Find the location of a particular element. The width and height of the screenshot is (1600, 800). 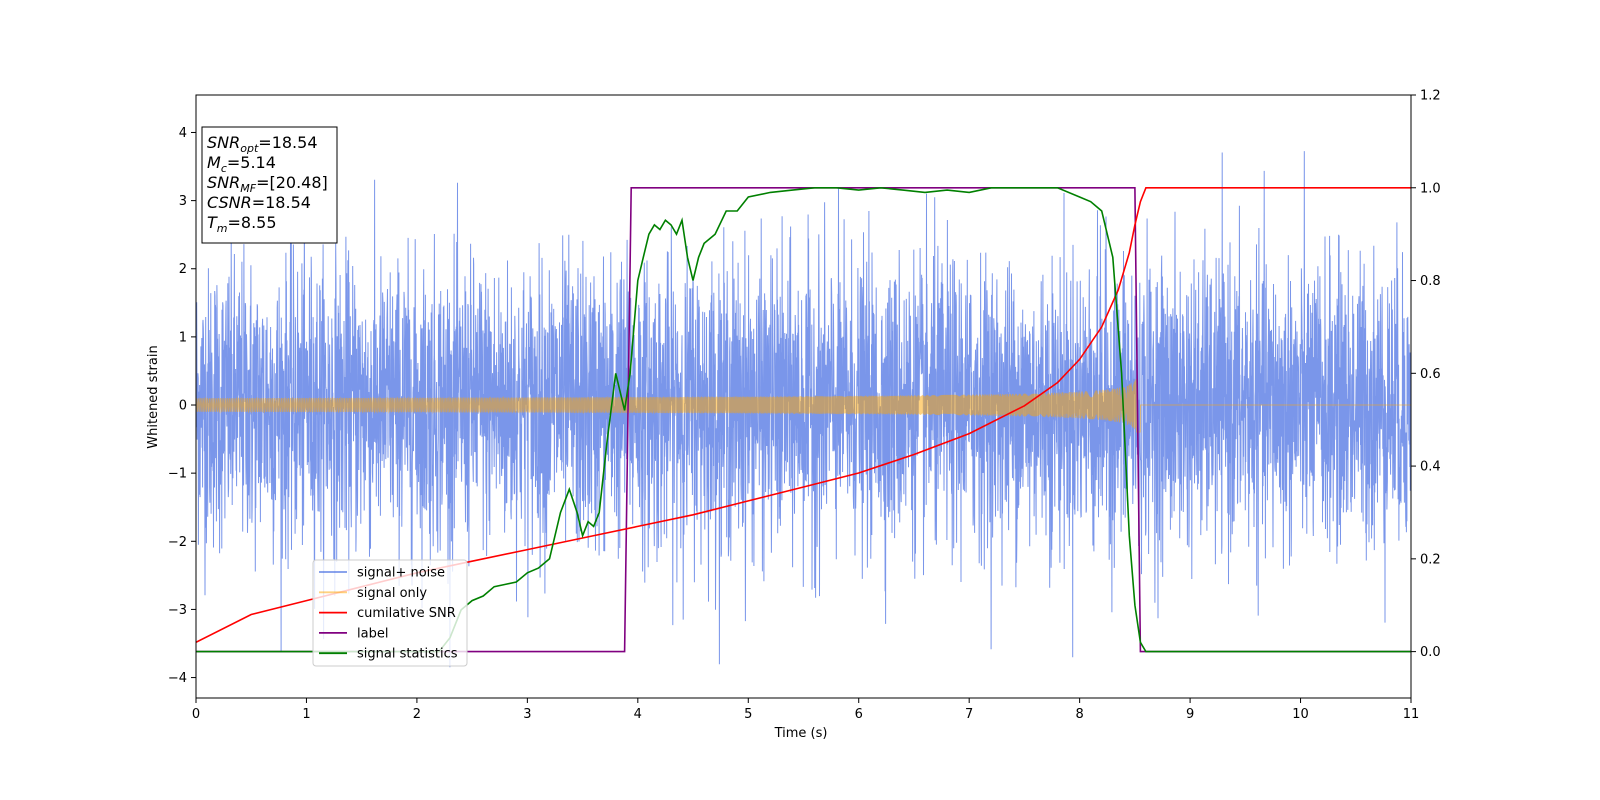

y-left-tick-label: 2 is located at coordinates (183, 269).